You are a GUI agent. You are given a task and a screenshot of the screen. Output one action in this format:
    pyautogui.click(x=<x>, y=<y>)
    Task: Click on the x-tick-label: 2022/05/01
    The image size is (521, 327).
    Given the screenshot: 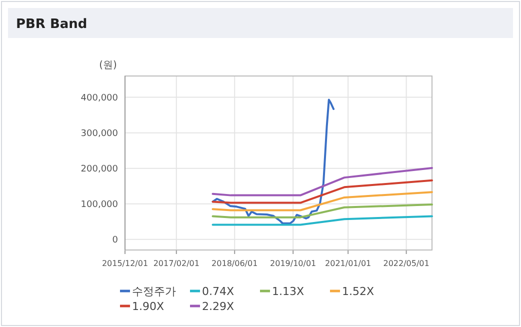 What is the action you would take?
    pyautogui.click(x=406, y=263)
    